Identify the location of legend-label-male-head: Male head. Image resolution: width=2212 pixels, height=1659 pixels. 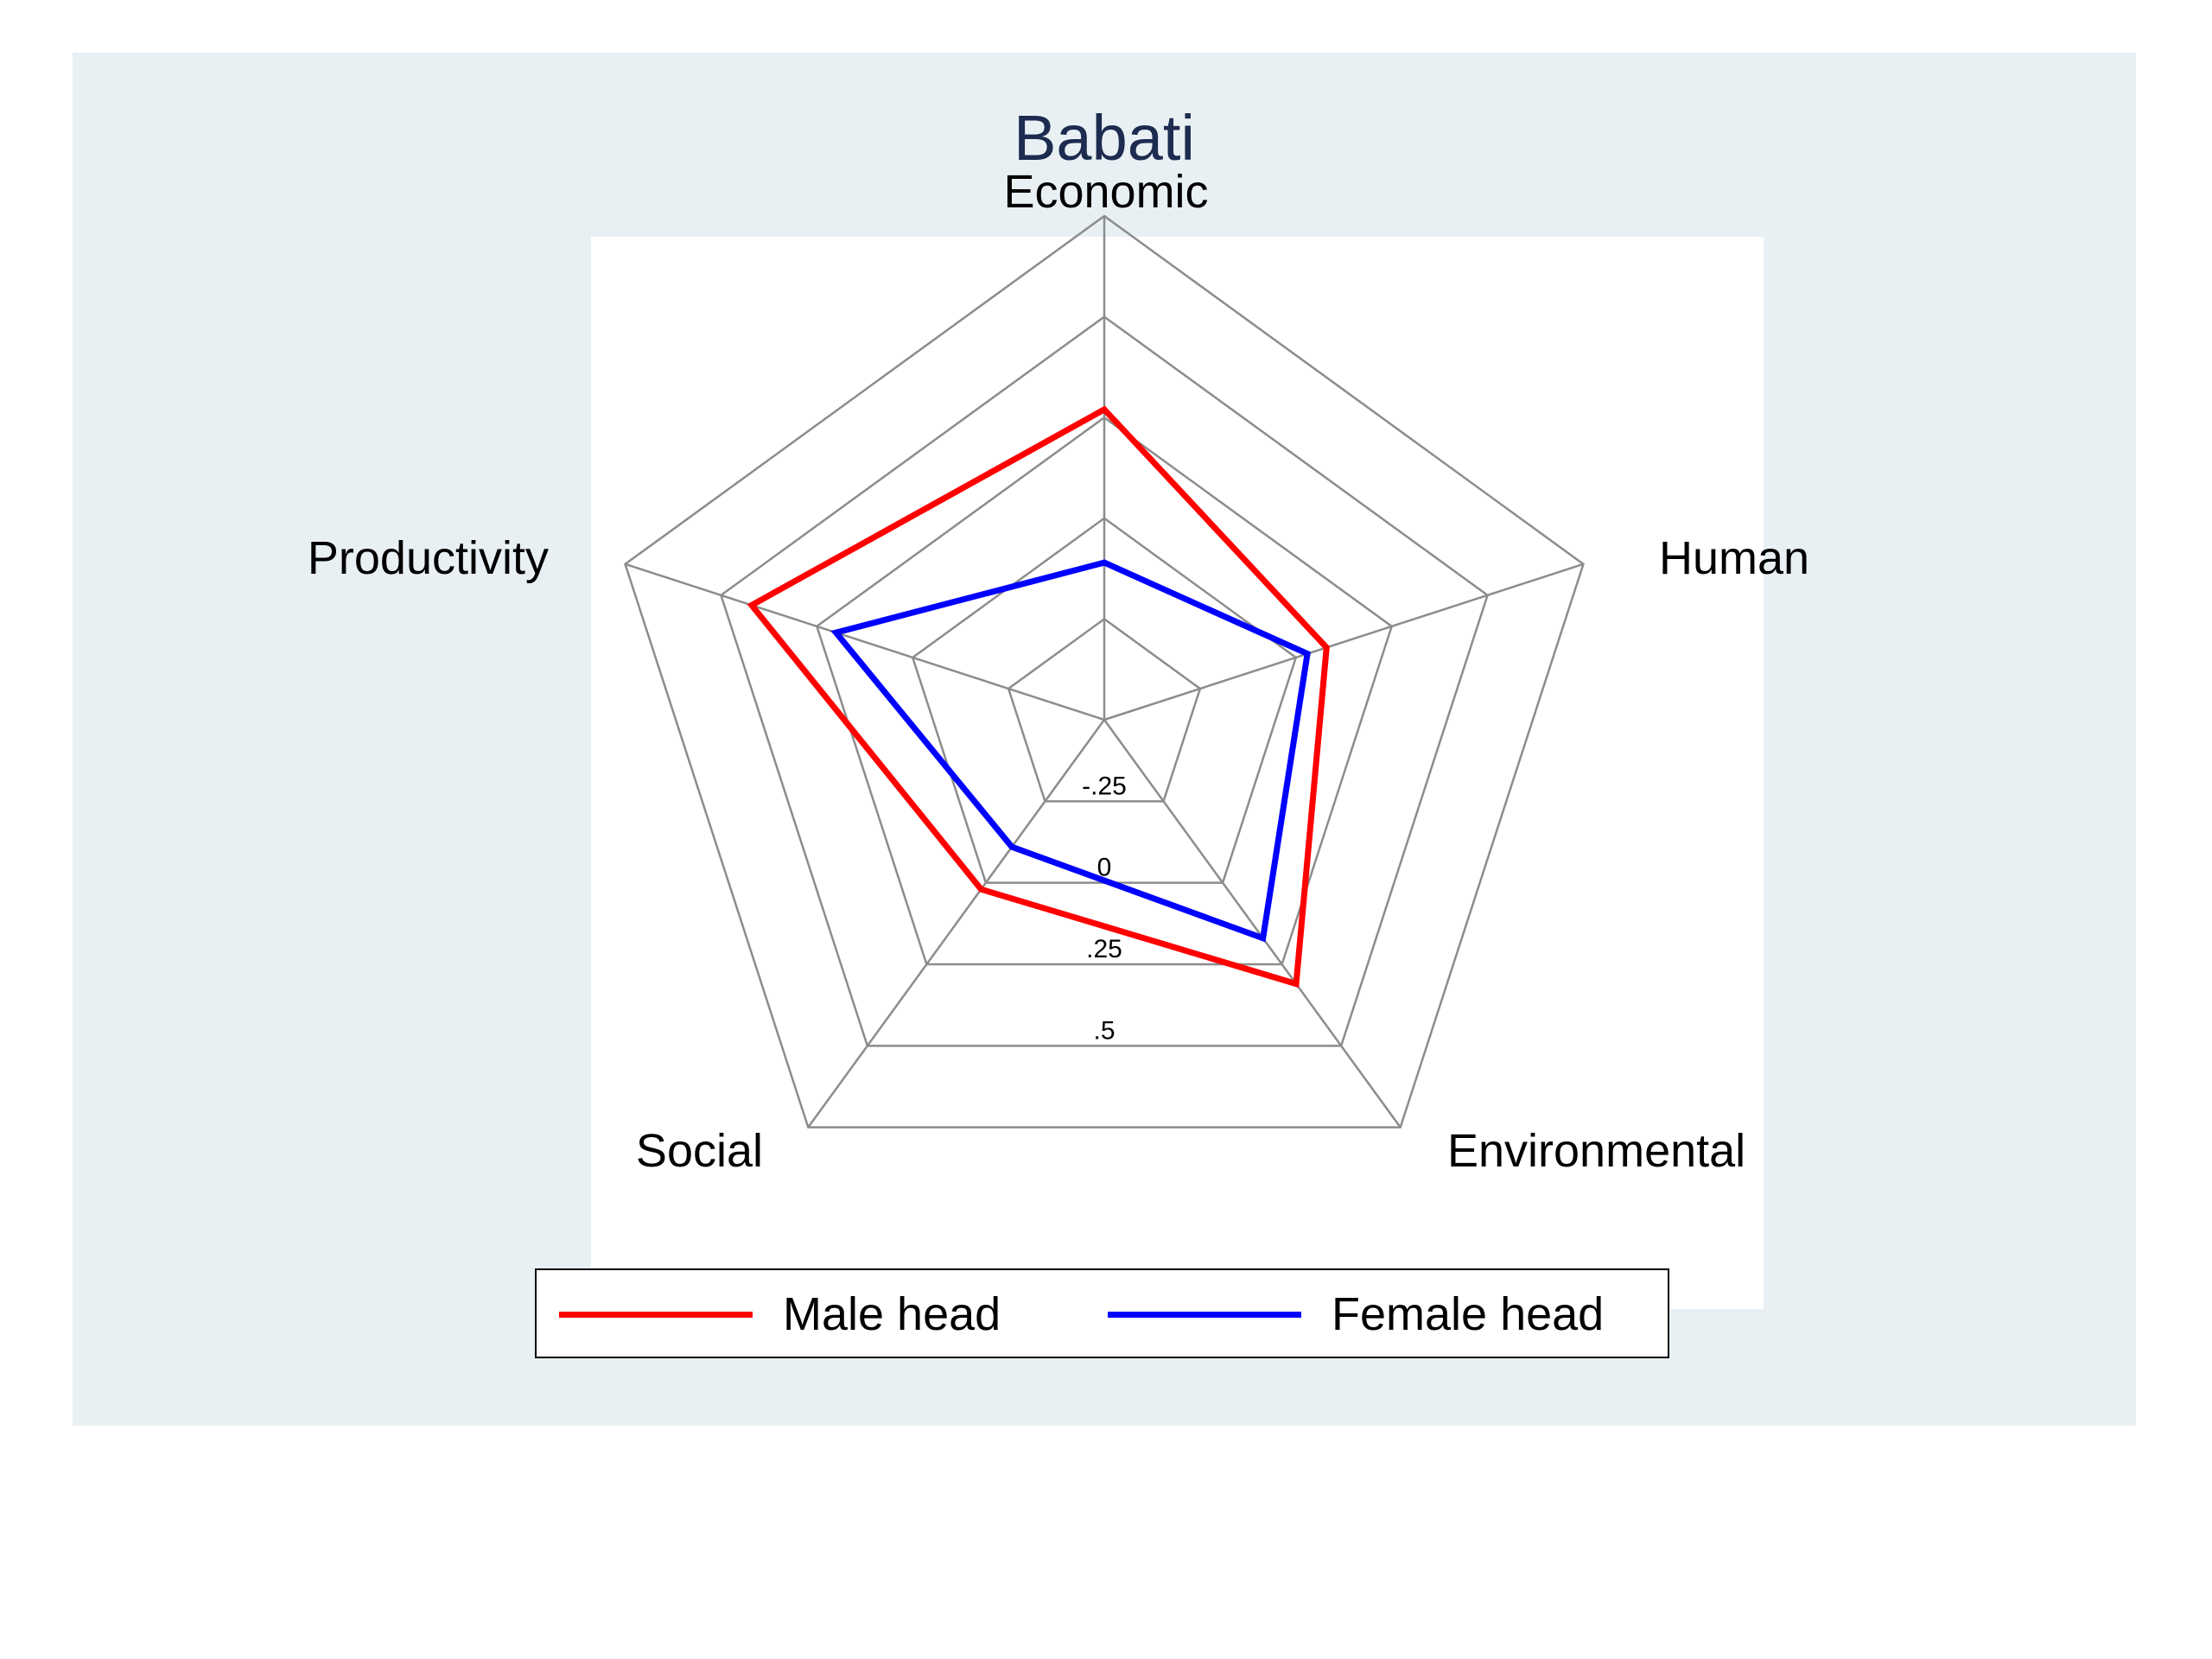
(892, 1314).